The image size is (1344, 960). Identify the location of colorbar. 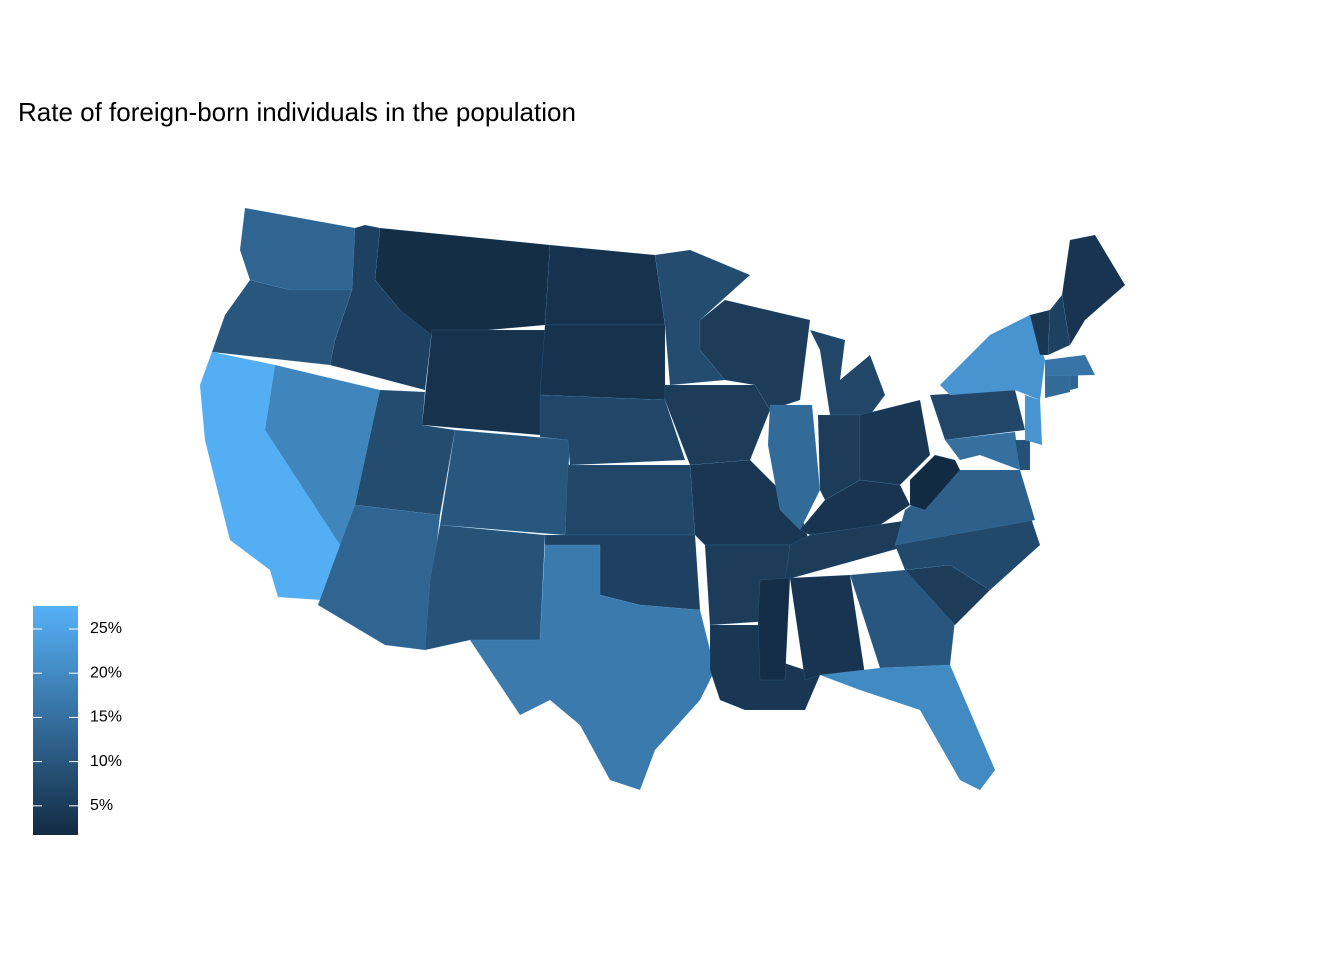
(55, 720).